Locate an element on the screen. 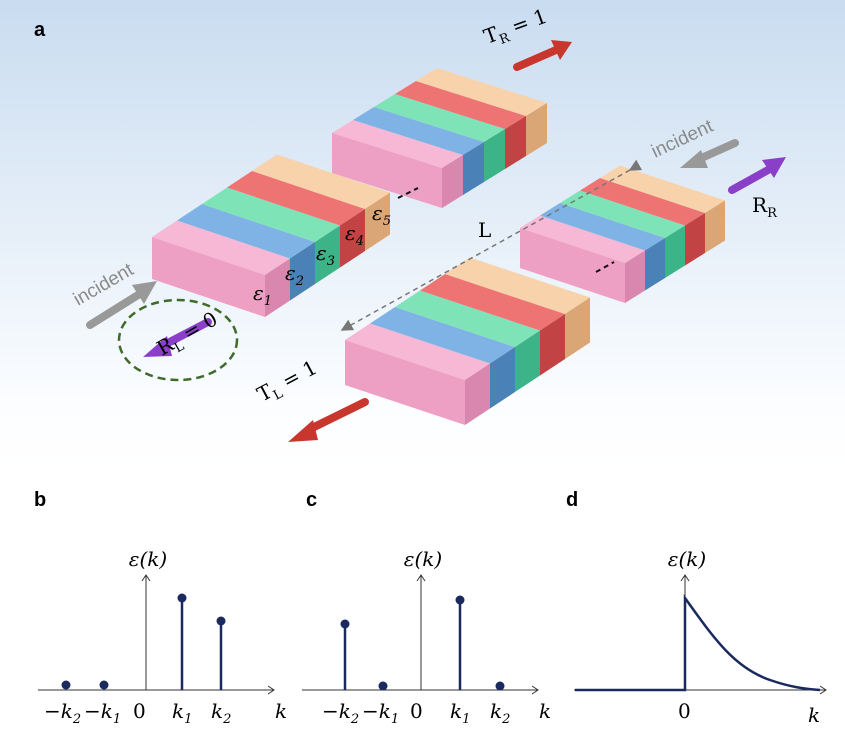  epsilon-label: ε3 is located at coordinates (325, 255).